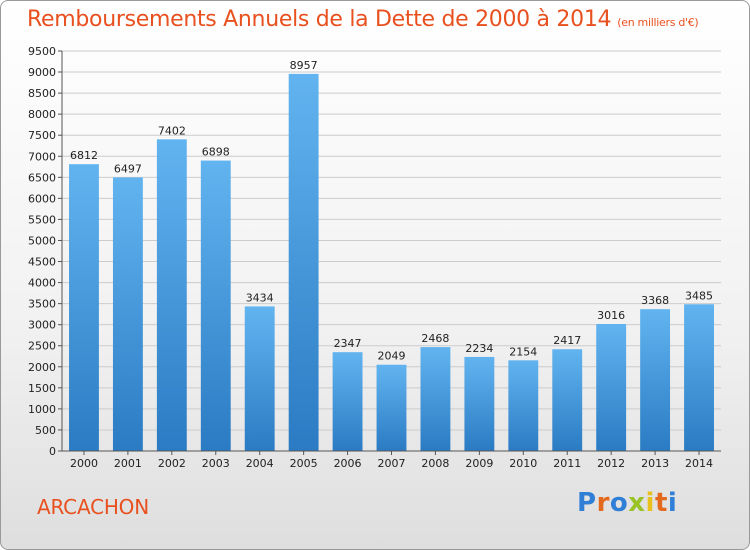 The height and width of the screenshot is (550, 750). I want to click on logo-letter: r, so click(603, 503).